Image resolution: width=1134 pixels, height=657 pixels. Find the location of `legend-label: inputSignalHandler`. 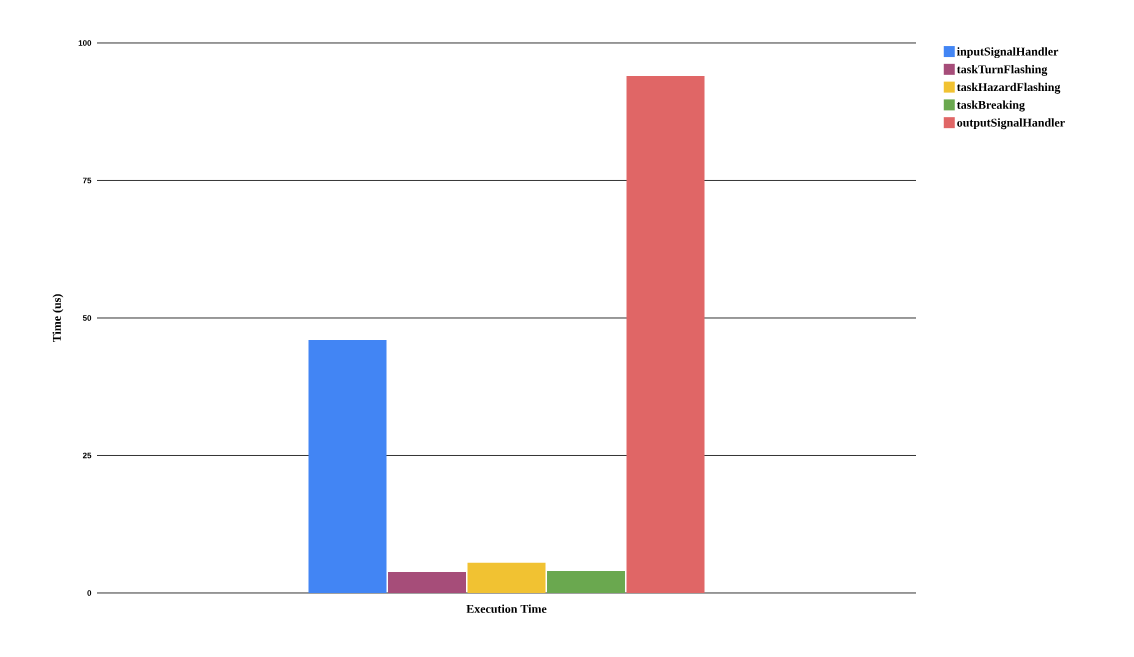

legend-label: inputSignalHandler is located at coordinates (1008, 53).